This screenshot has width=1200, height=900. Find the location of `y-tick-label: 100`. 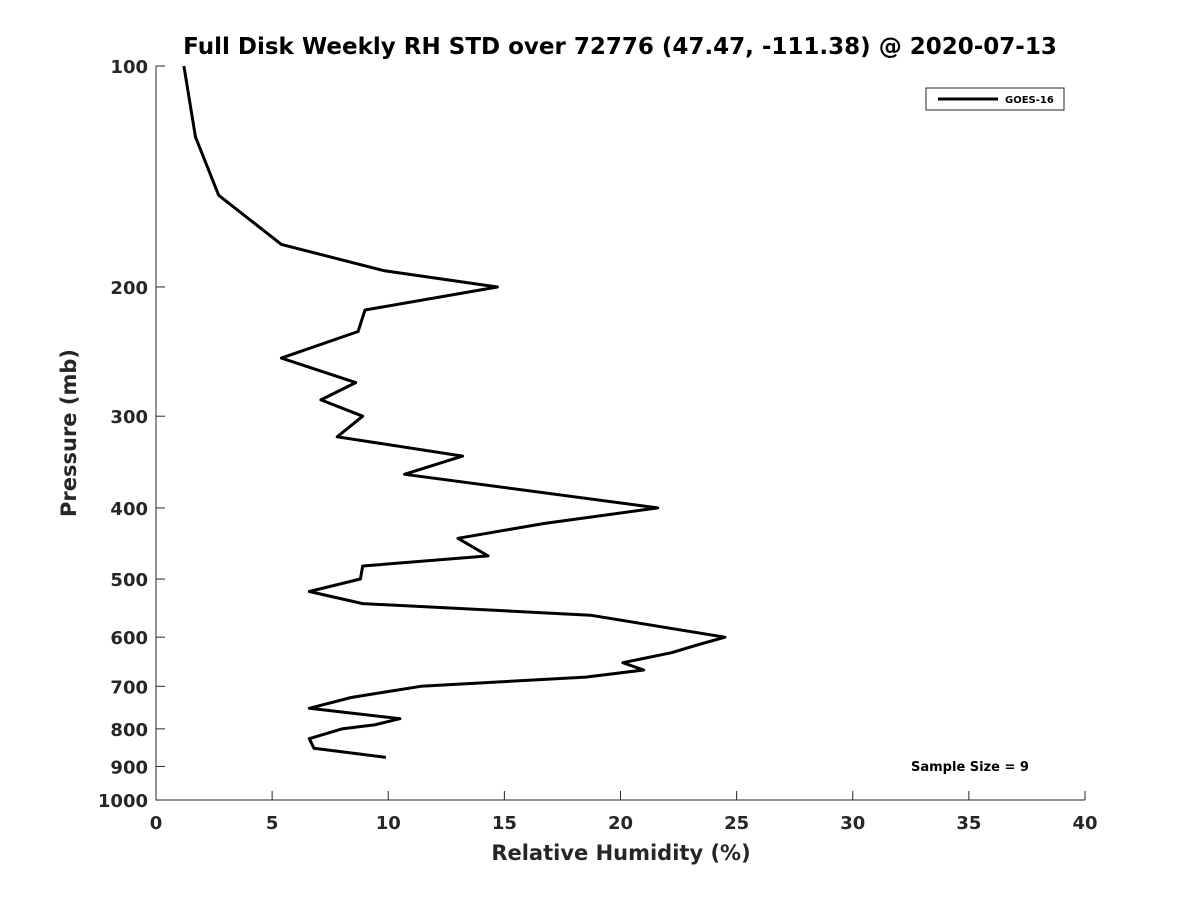

y-tick-label: 100 is located at coordinates (129, 67).